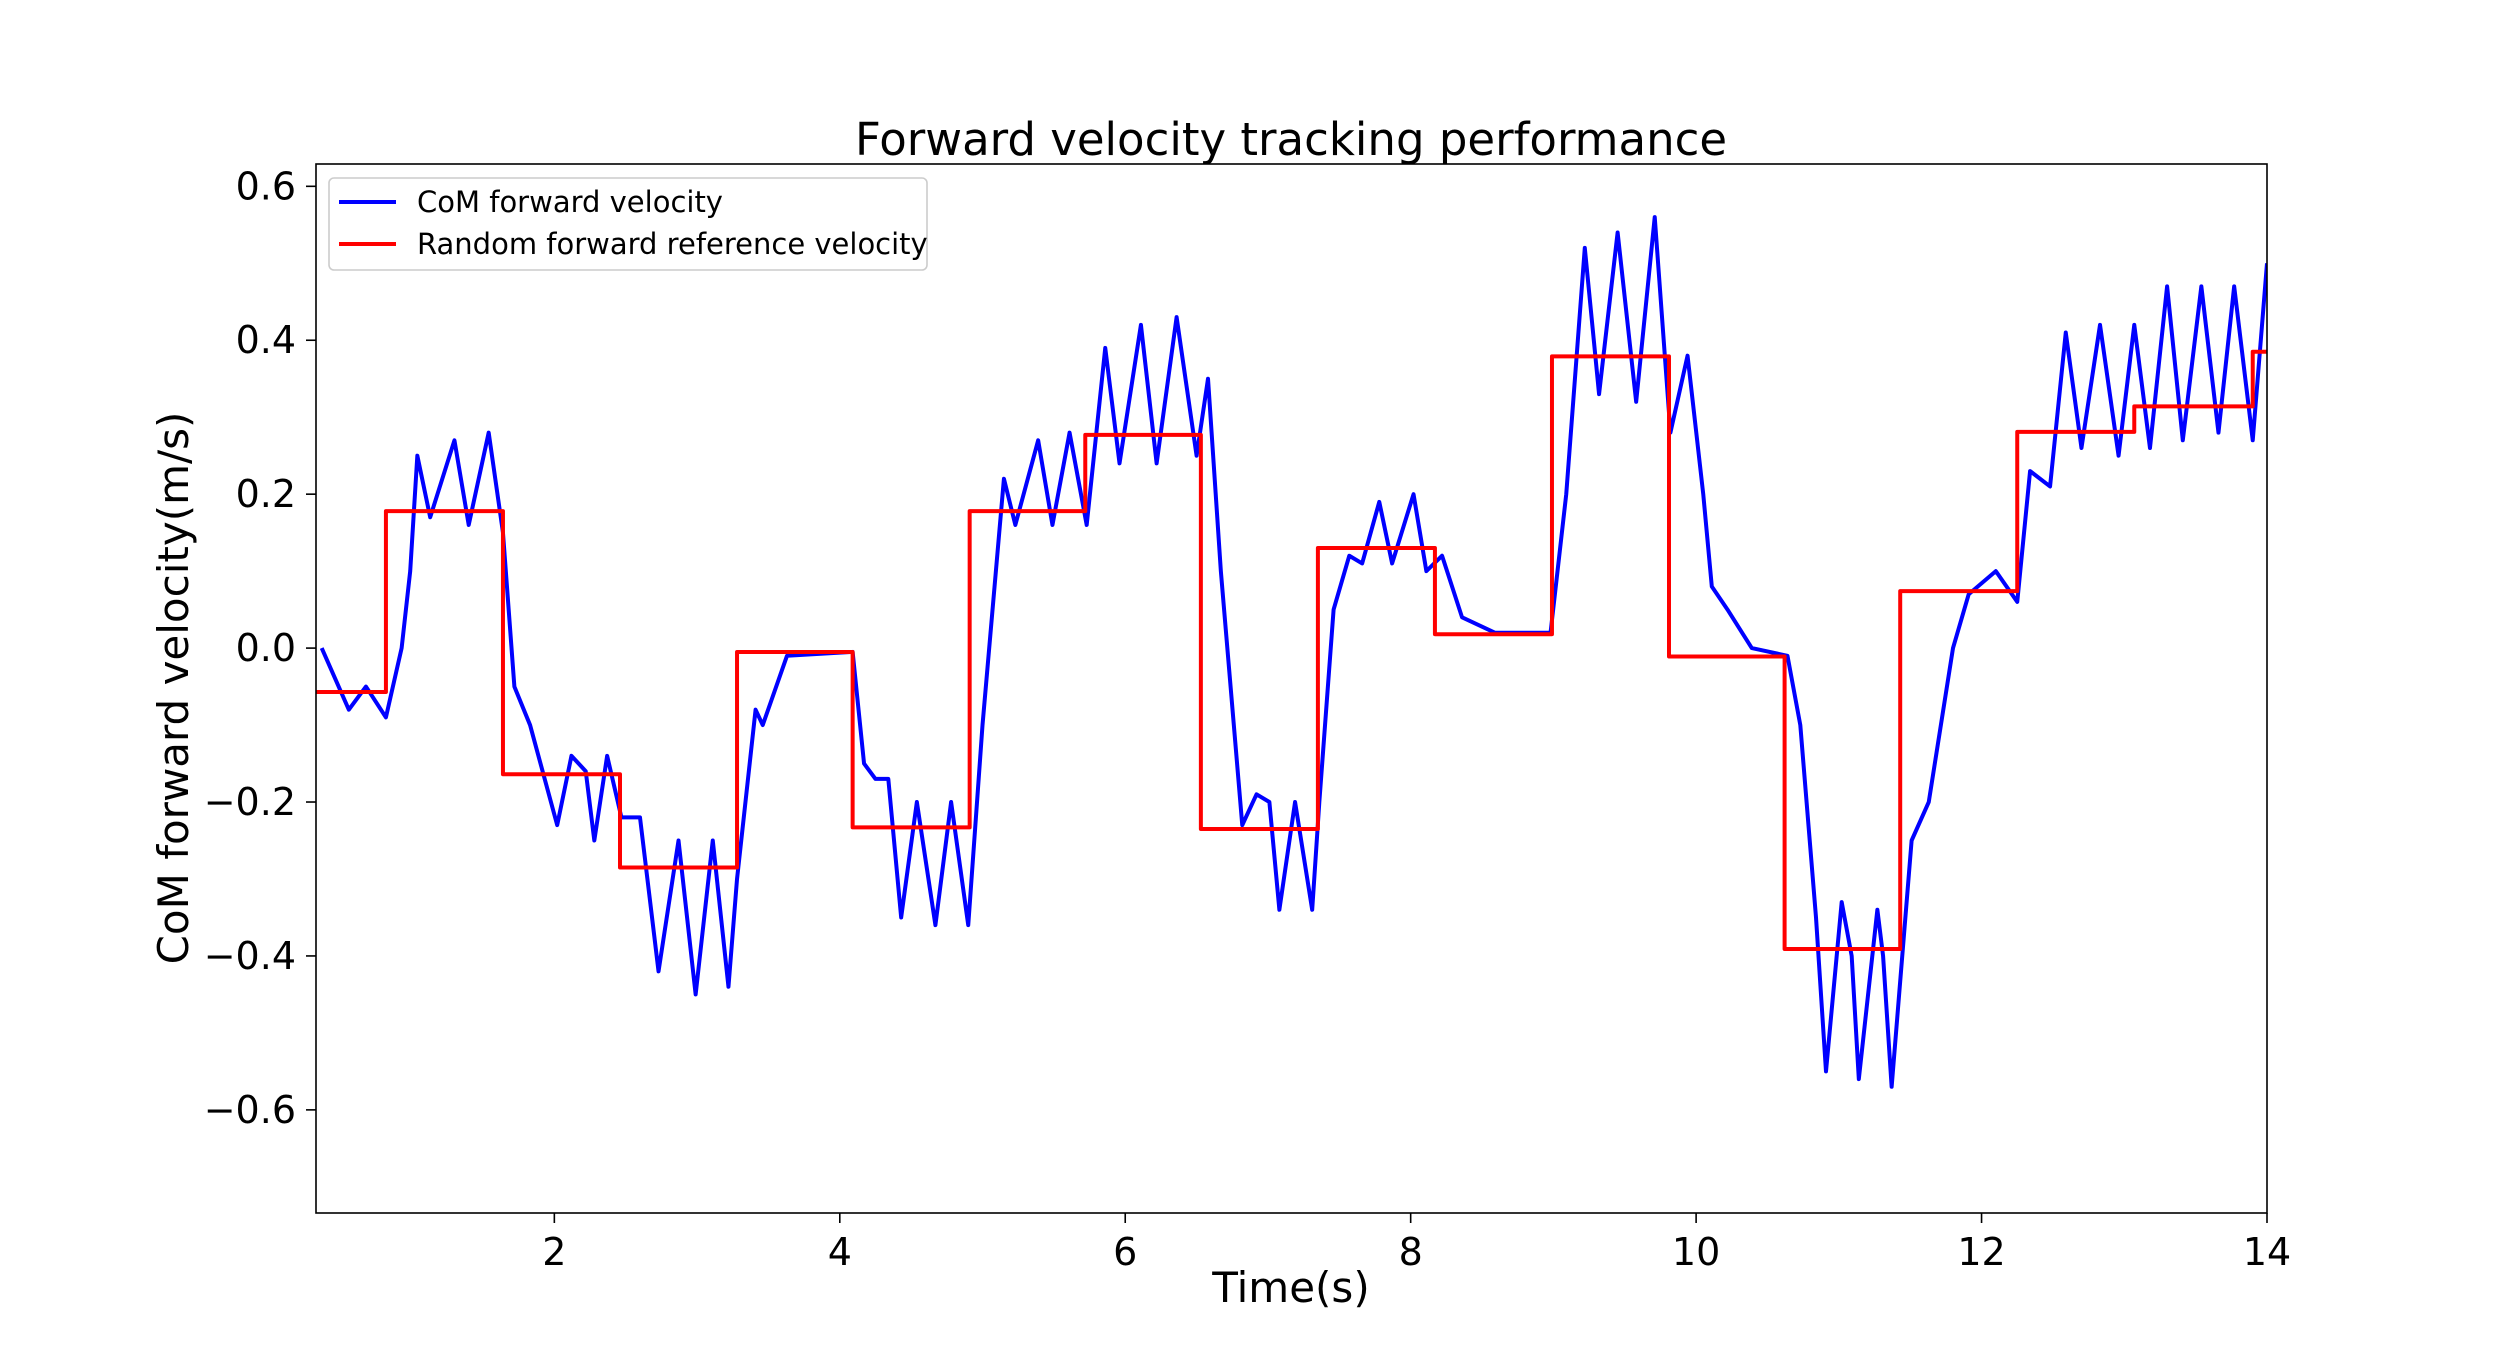 The width and height of the screenshot is (2493, 1351). Describe the element at coordinates (1125, 1252) in the screenshot. I see `x-tick-label: 6` at that location.